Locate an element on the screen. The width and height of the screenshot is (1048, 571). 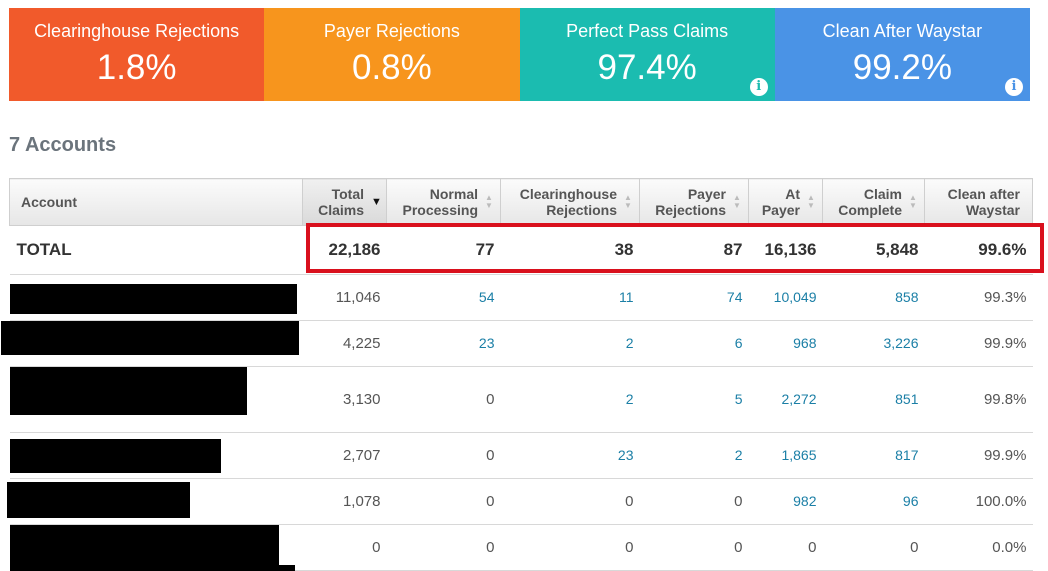
total-cell: 38 is located at coordinates (570, 250).